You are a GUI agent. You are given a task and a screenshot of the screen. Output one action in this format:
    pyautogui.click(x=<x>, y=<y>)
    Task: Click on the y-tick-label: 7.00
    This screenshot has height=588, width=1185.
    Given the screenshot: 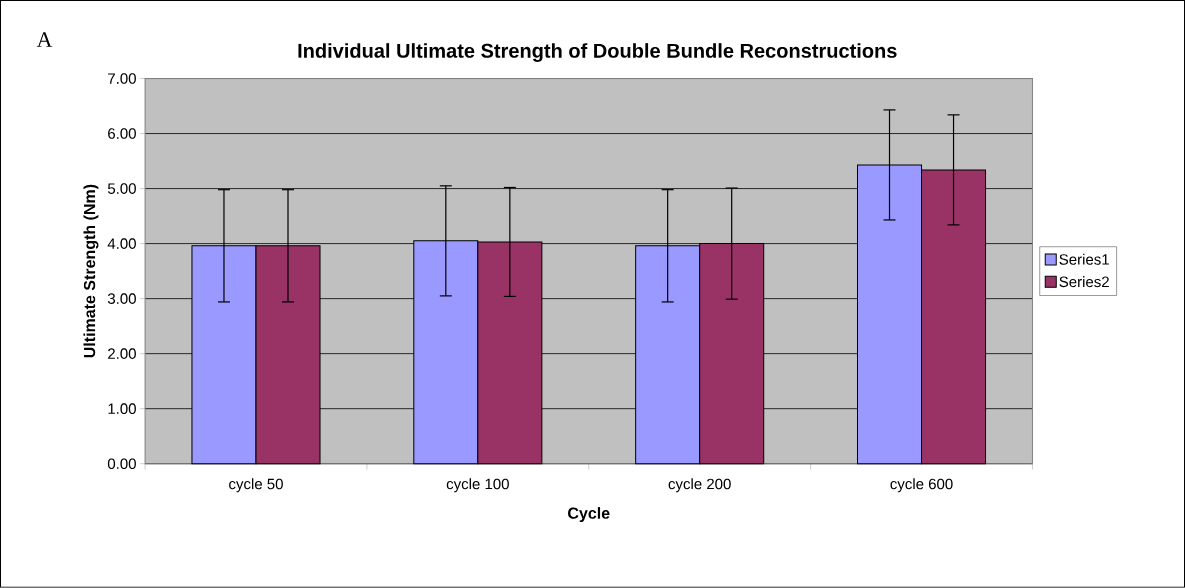 What is the action you would take?
    pyautogui.click(x=122, y=78)
    